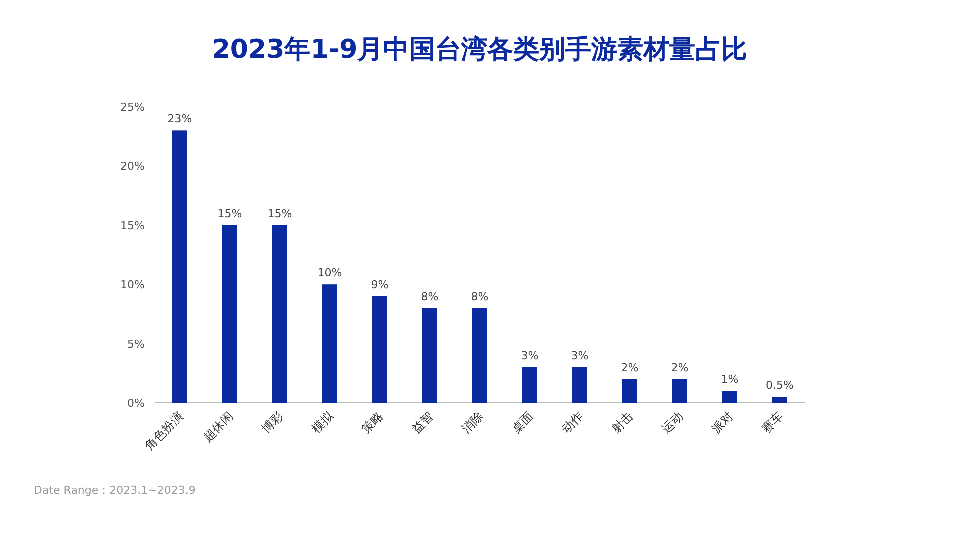  Describe the element at coordinates (372, 422) in the screenshot. I see `x-tick-label: 策略` at that location.